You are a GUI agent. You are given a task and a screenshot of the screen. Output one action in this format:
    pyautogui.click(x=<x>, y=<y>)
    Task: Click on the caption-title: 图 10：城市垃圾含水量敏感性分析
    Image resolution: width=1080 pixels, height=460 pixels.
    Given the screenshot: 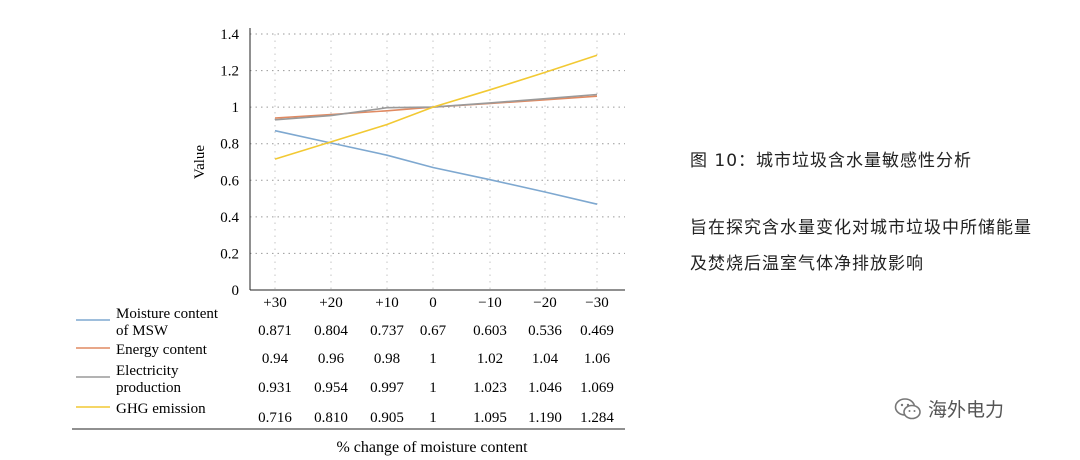 What is the action you would take?
    pyautogui.click(x=831, y=161)
    